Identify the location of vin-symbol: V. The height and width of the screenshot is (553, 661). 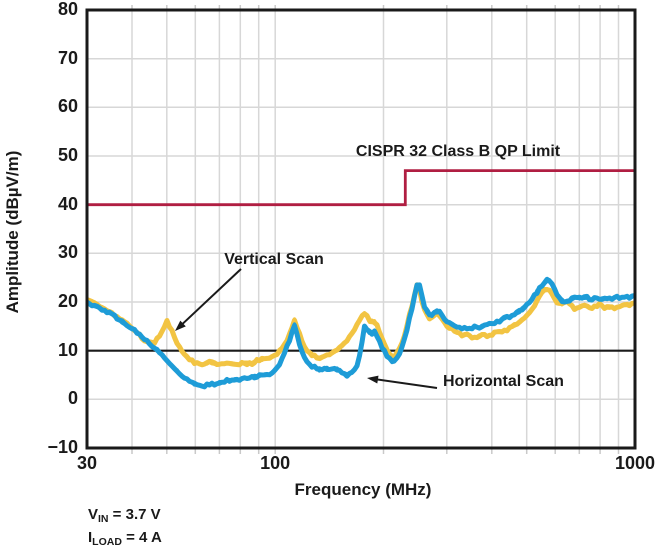
(93, 514).